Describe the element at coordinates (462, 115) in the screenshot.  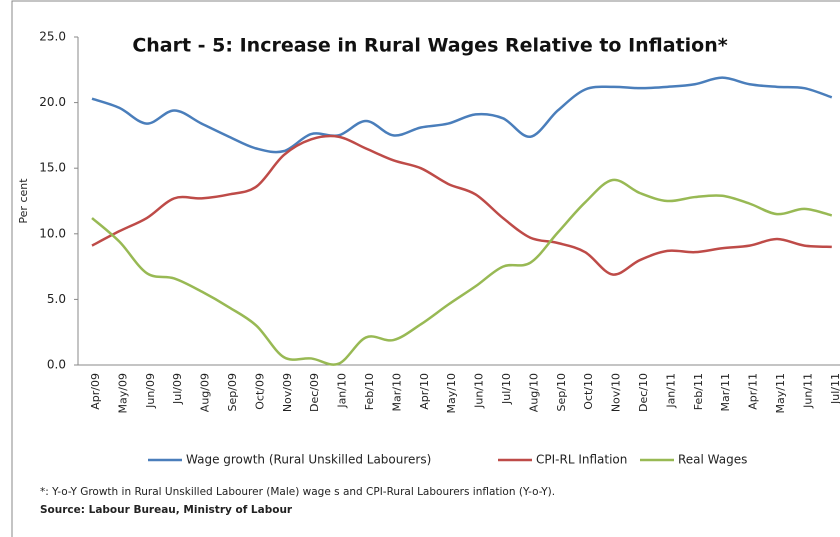
I see `series-line` at that location.